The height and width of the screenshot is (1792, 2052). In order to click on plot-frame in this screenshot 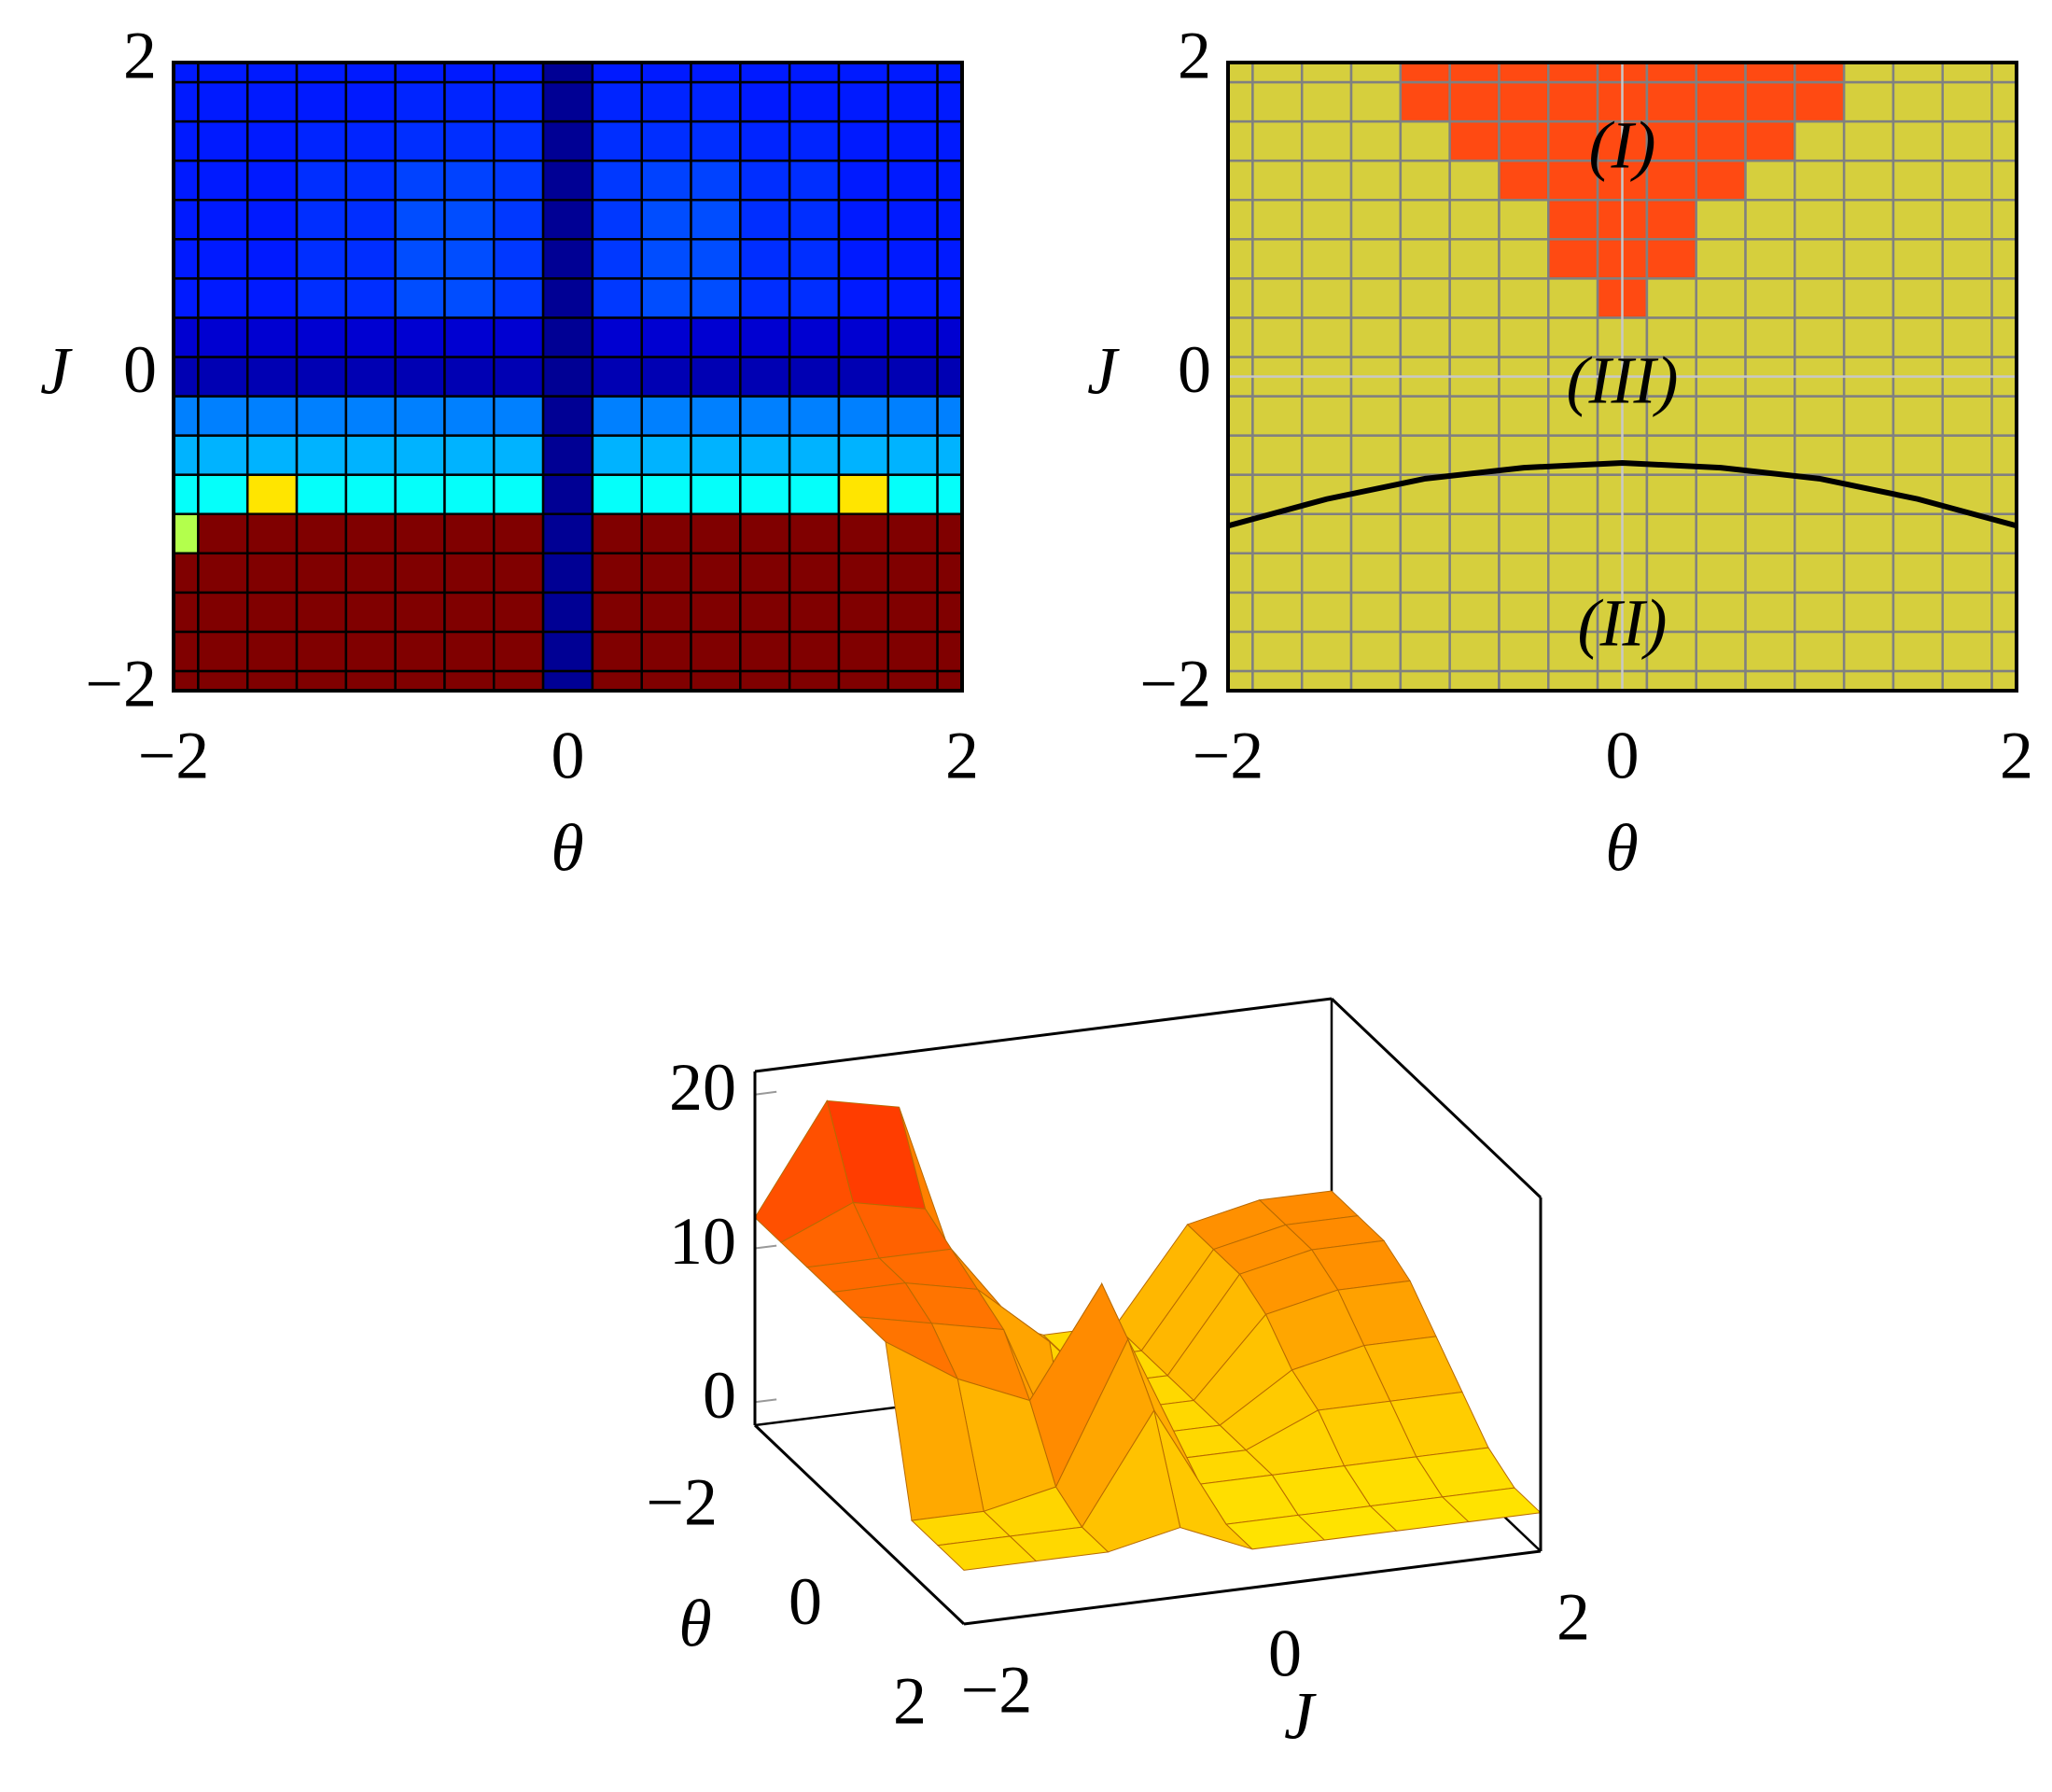, I will do `click(568, 377)`.